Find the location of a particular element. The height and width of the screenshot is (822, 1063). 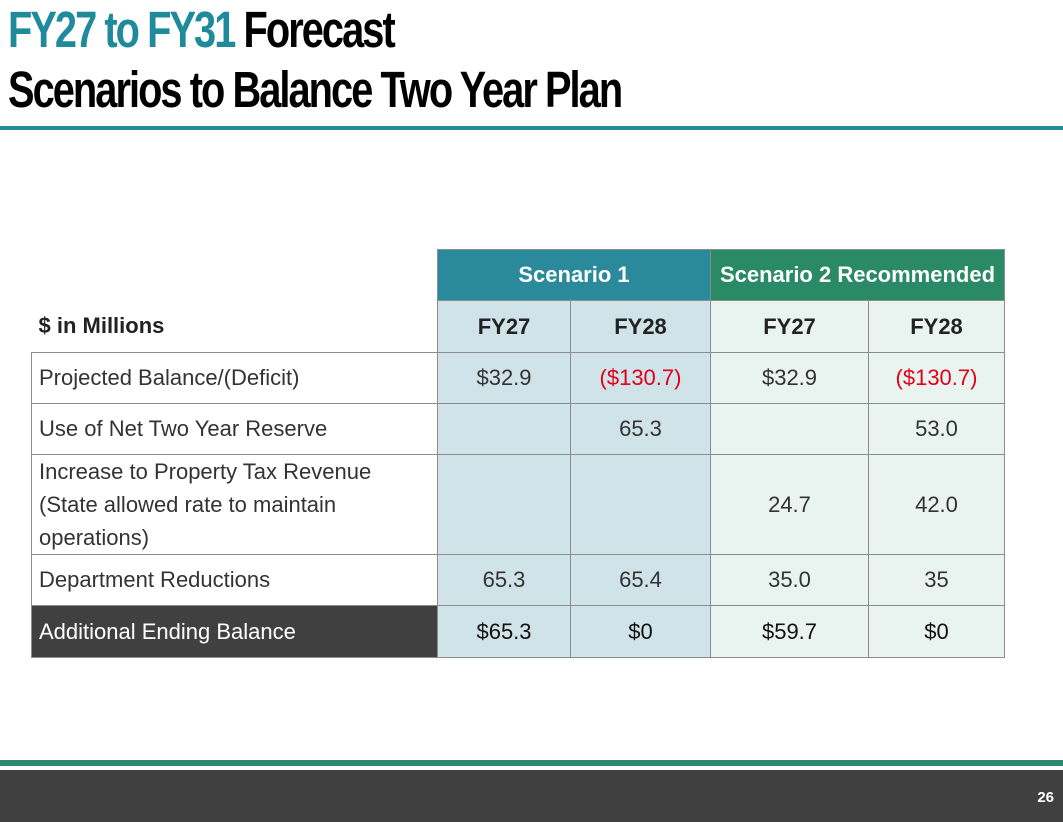

cell-value: $65.3 is located at coordinates (504, 631).